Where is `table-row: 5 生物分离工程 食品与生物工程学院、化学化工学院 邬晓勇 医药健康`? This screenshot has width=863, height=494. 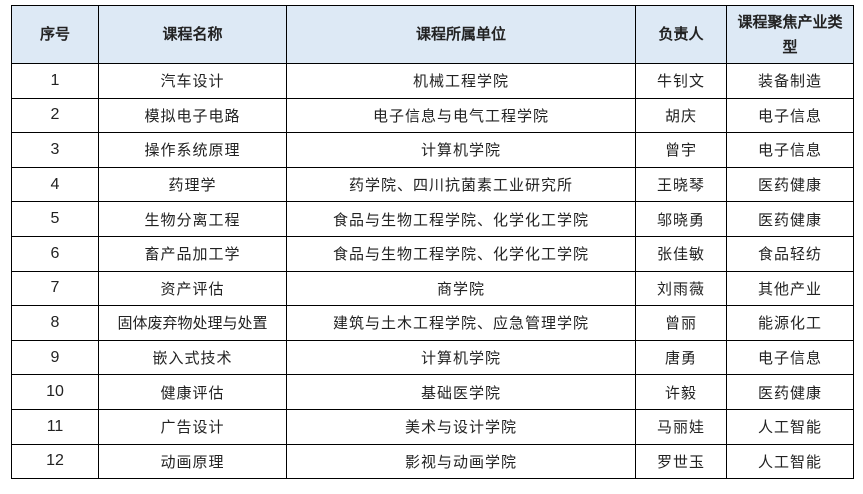 table-row: 5 生物分离工程 食品与生物工程学院、化学化工学院 邬晓勇 医药健康 is located at coordinates (432, 219).